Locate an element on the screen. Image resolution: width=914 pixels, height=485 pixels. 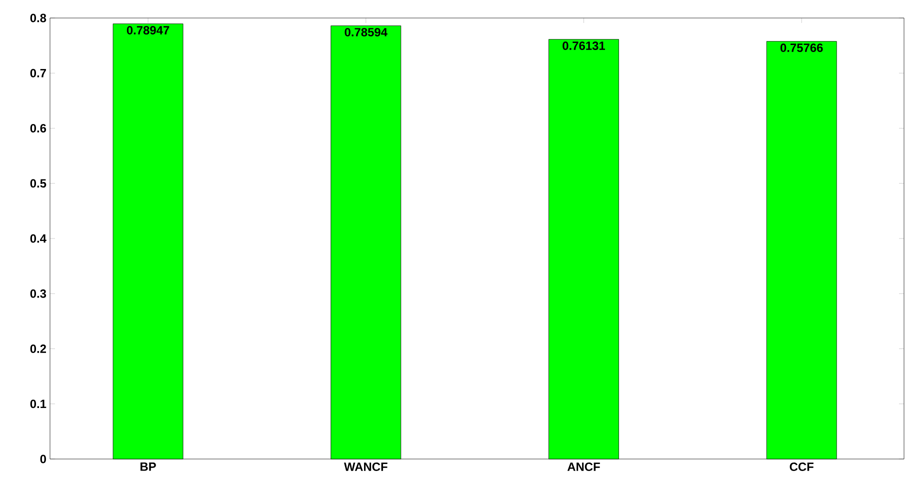
data-label: 0.78594 is located at coordinates (366, 32).